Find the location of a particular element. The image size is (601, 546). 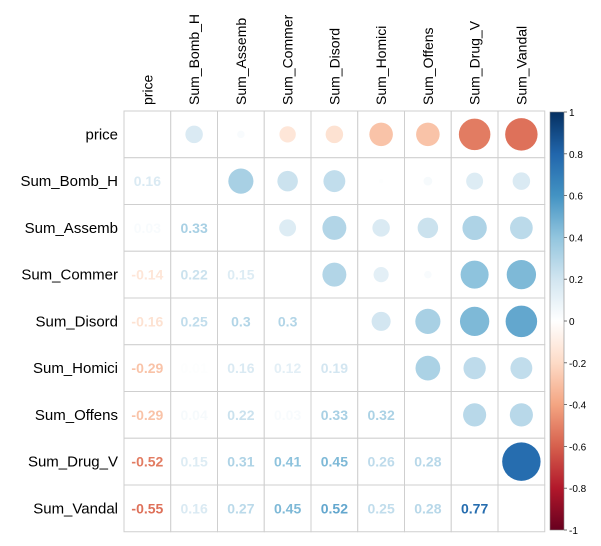

column-label: price is located at coordinates (147, 89).